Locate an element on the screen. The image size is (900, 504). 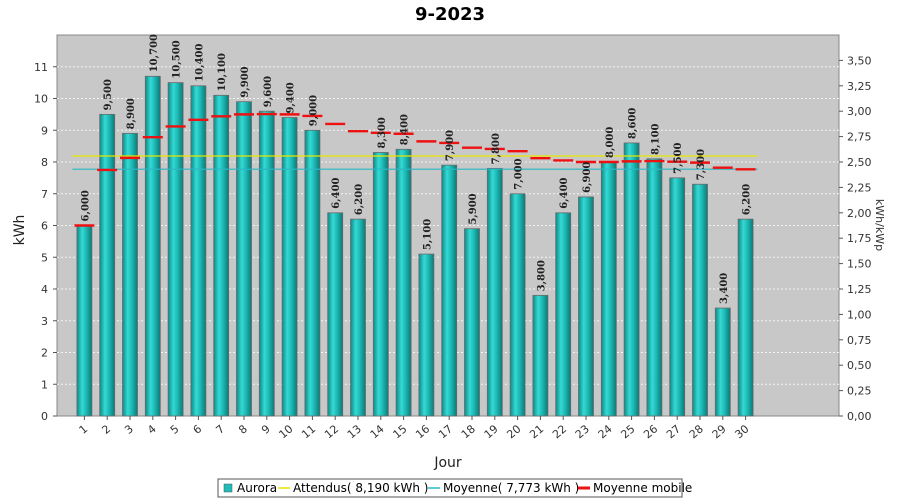
data-label: 10,100 is located at coordinates (222, 72).